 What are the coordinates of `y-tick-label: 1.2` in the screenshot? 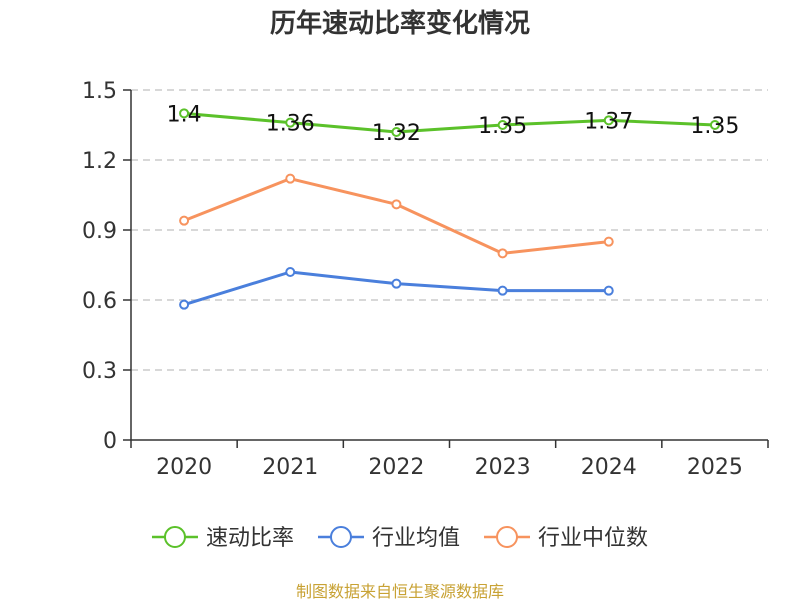 It's located at (99, 161).